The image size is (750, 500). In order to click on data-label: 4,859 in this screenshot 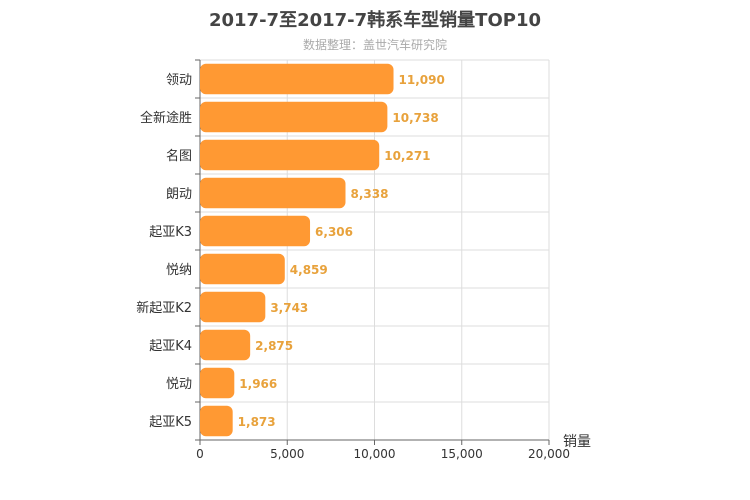, I will do `click(309, 270)`.